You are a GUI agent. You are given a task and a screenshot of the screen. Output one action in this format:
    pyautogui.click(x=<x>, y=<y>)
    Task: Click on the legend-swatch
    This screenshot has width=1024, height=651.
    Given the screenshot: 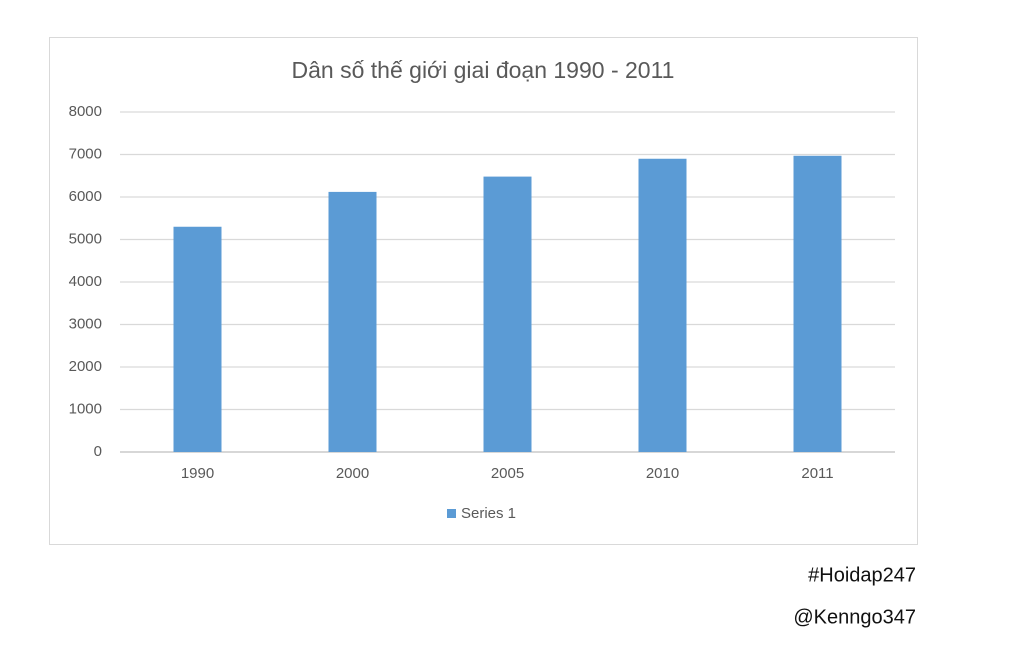 What is the action you would take?
    pyautogui.click(x=451, y=513)
    